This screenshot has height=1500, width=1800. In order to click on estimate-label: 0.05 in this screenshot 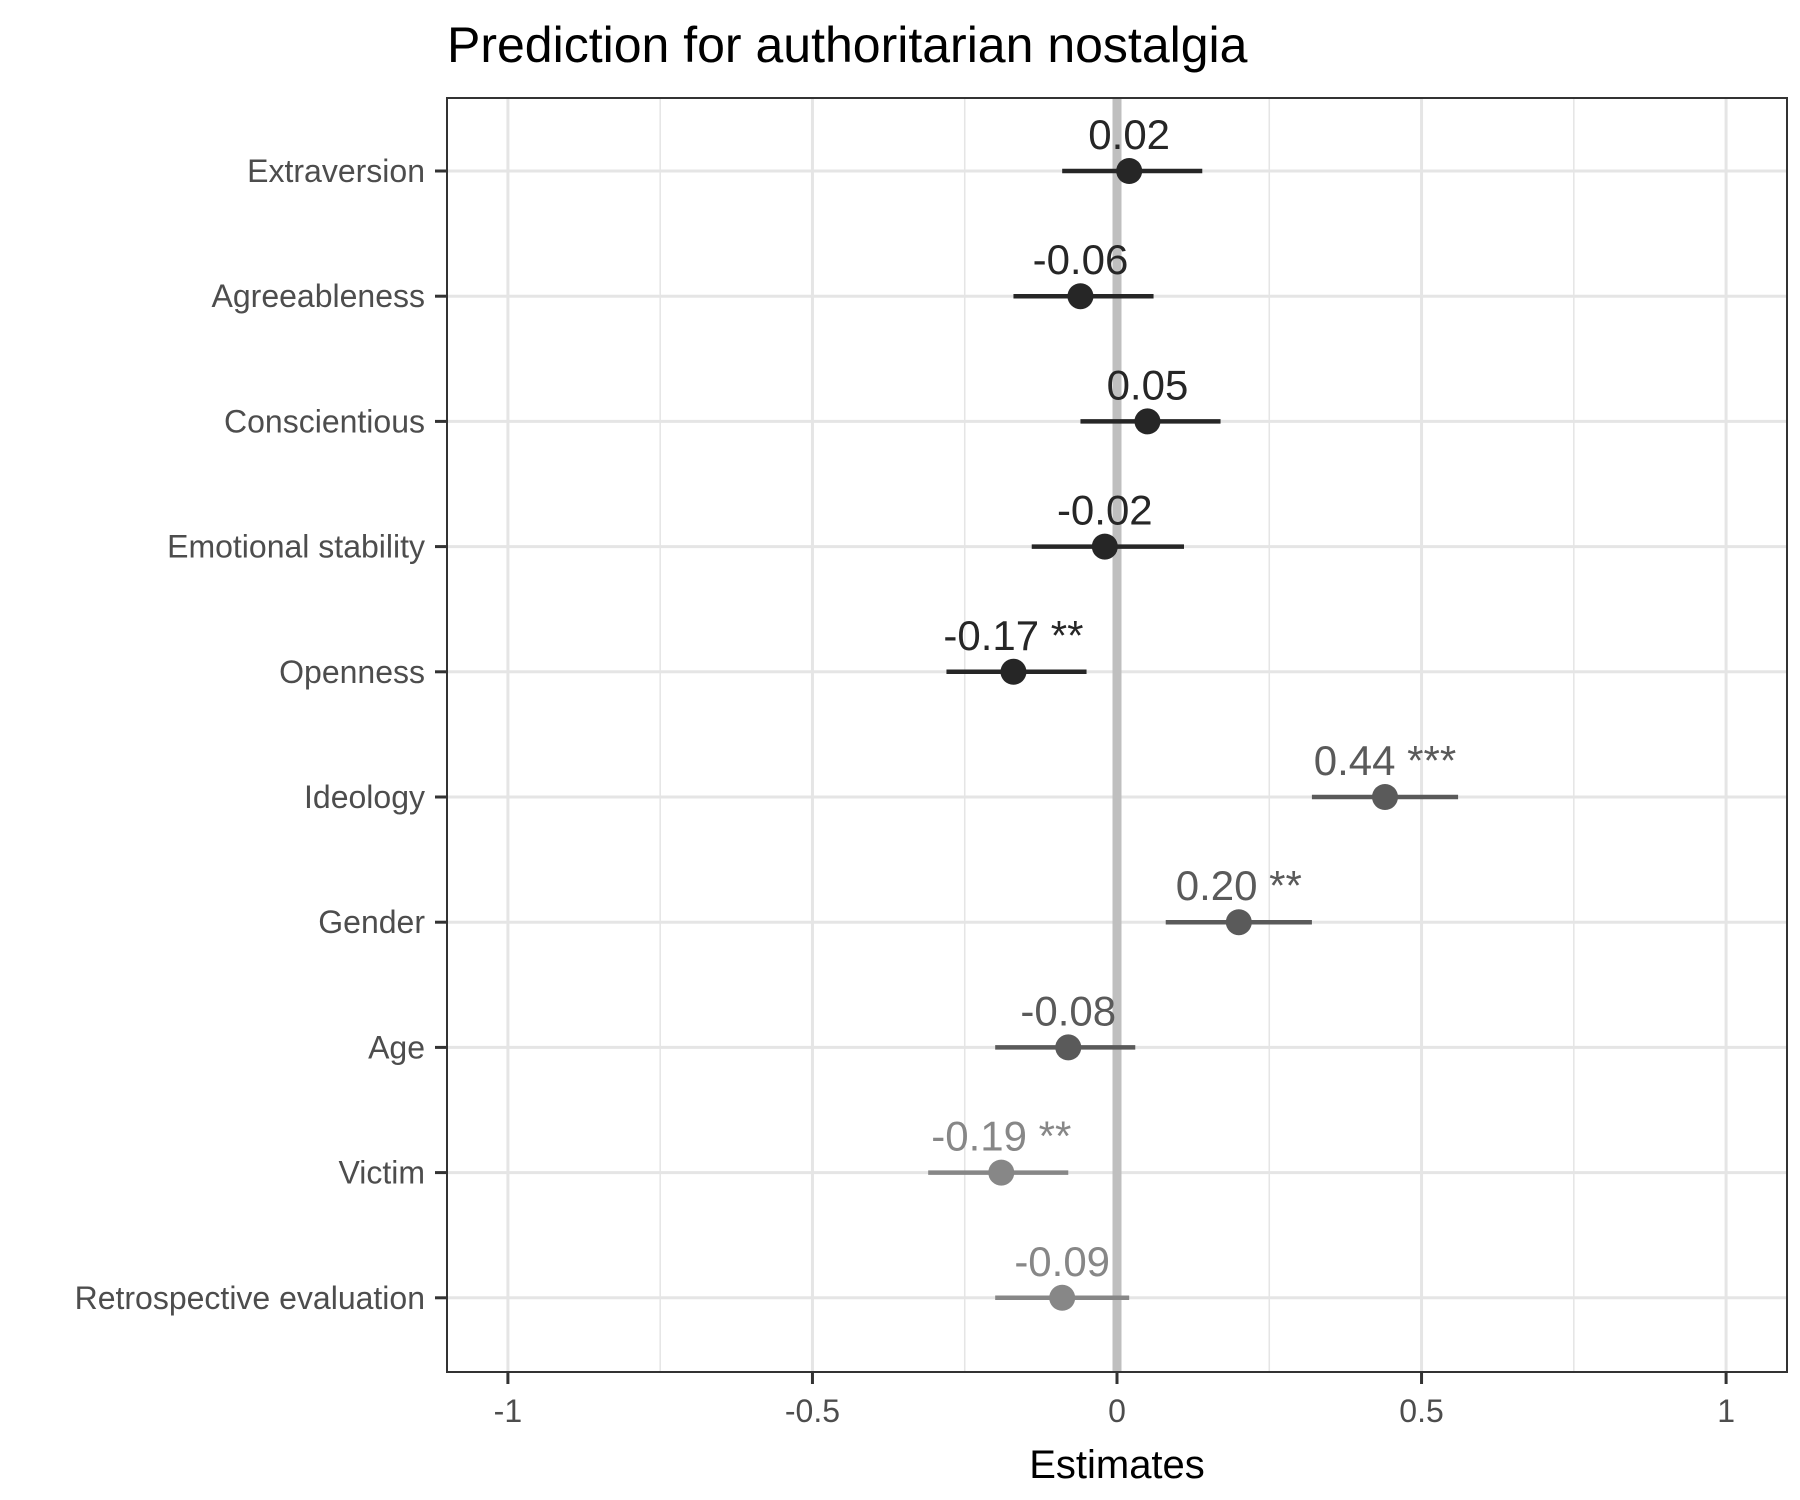, I will do `click(1148, 384)`.